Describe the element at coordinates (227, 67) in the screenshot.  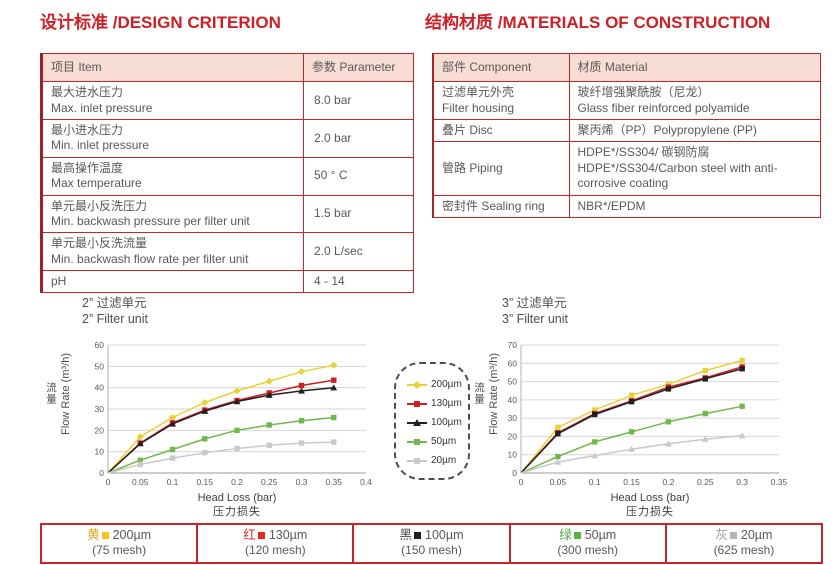
I see `table-header-row: 项目 Item 参数 Parameter` at that location.